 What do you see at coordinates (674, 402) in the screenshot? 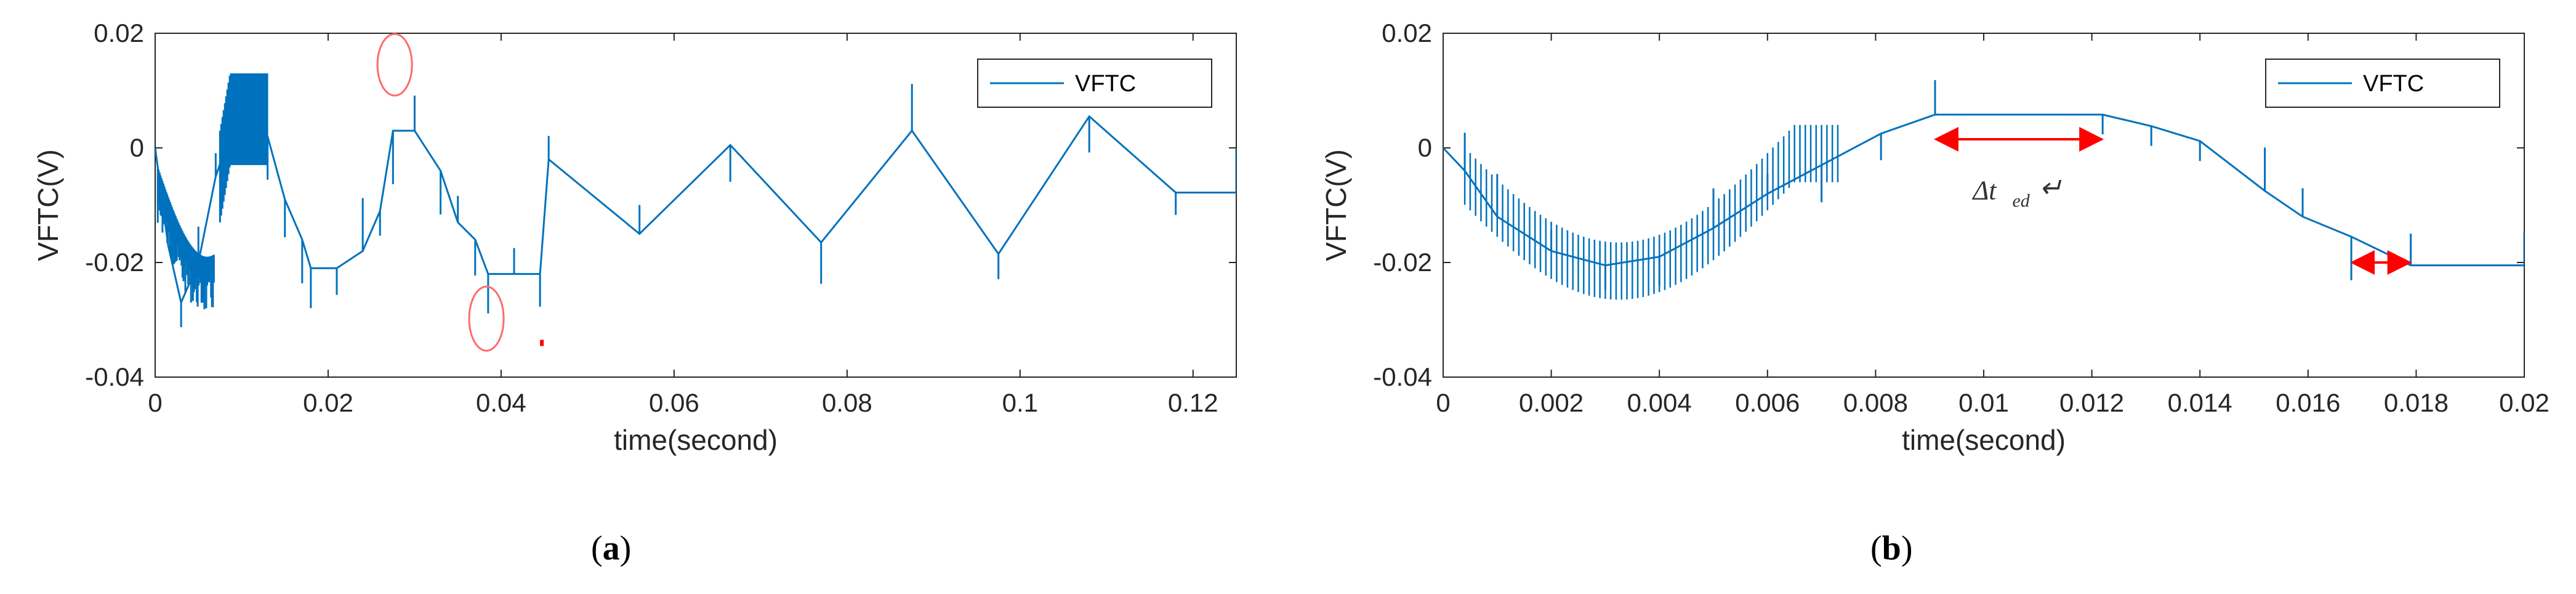
I see `x-tick-label: 0.06` at bounding box center [674, 402].